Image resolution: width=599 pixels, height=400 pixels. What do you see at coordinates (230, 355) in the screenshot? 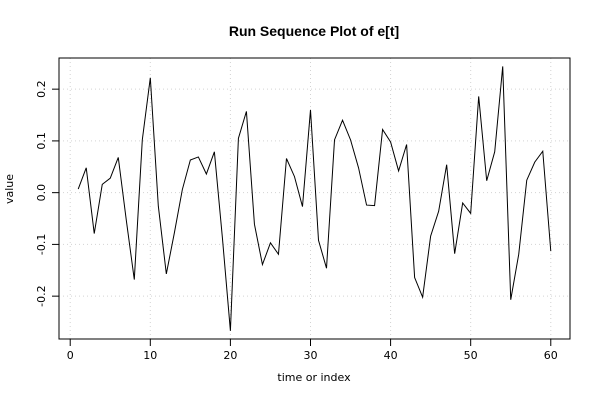
I see `x-tick-label: 20` at bounding box center [230, 355].